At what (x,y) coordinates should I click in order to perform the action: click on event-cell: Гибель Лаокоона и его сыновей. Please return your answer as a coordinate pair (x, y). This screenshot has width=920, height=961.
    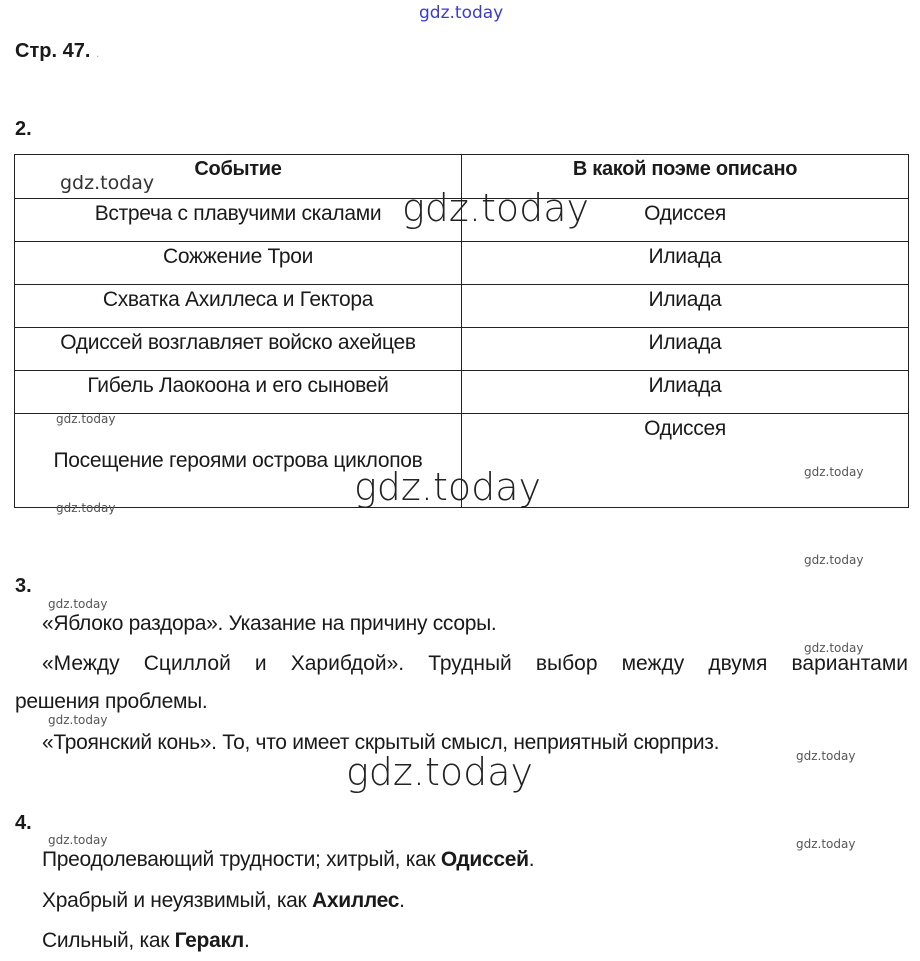
    Looking at the image, I should click on (238, 392).